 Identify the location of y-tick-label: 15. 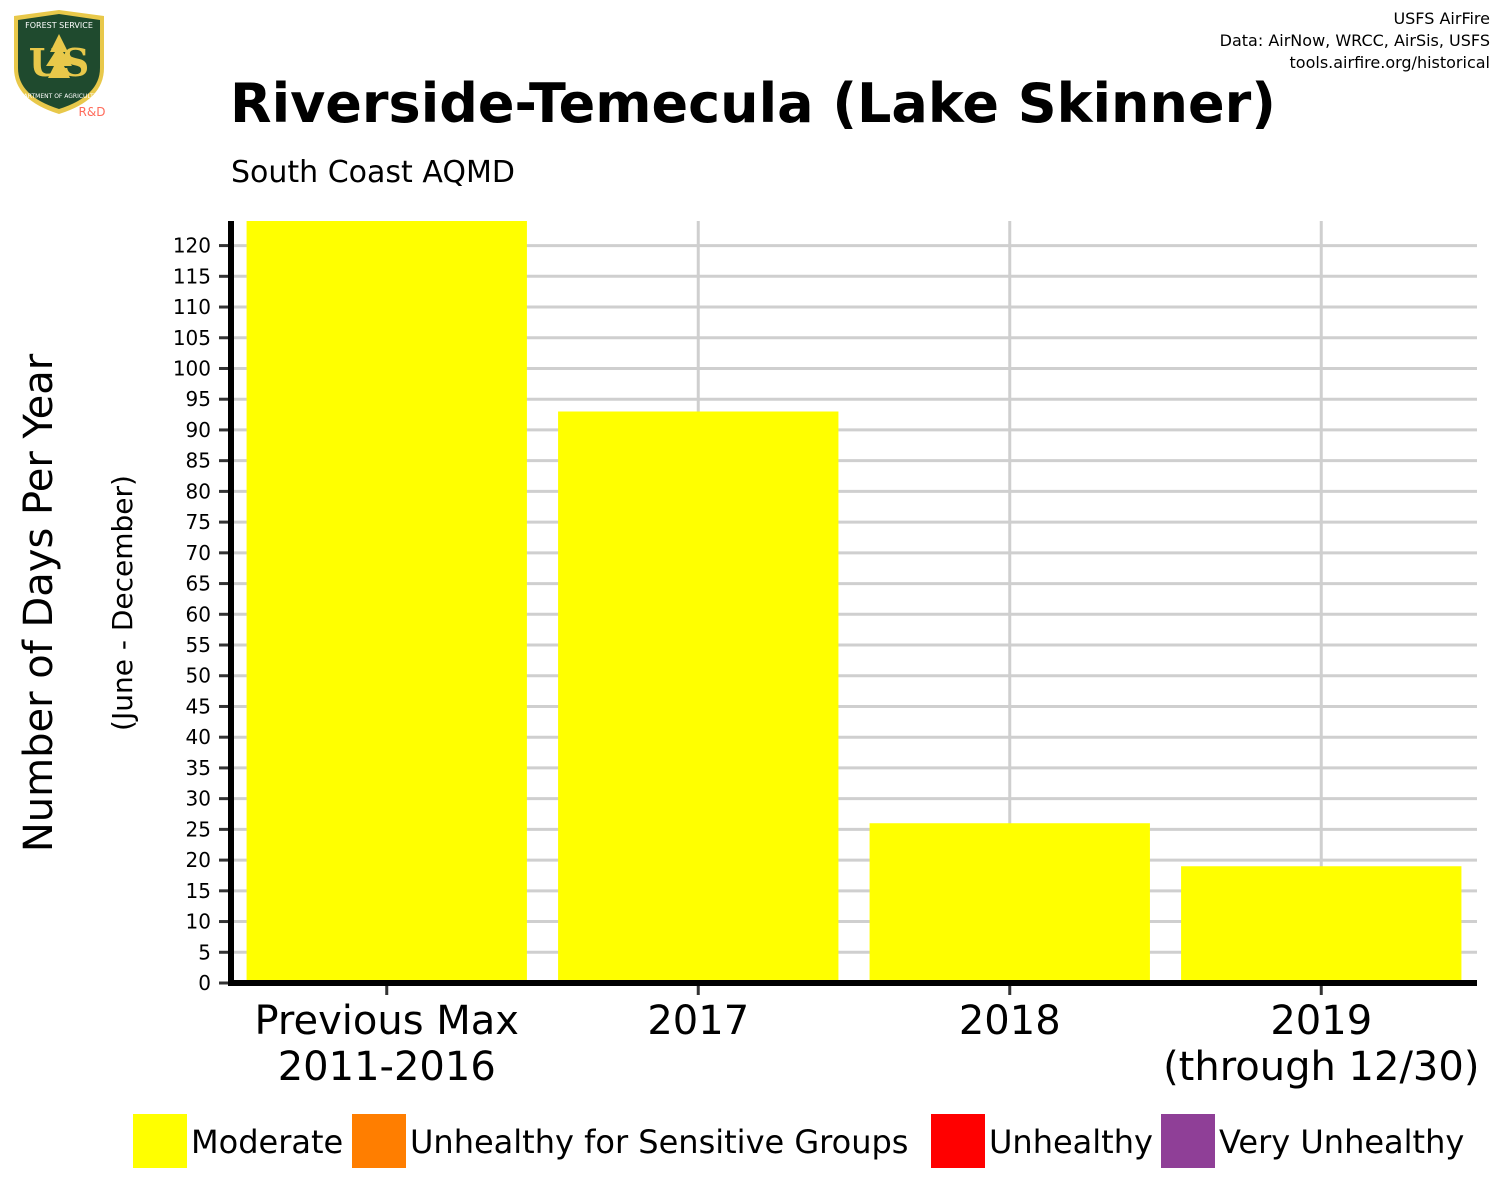
(198, 891).